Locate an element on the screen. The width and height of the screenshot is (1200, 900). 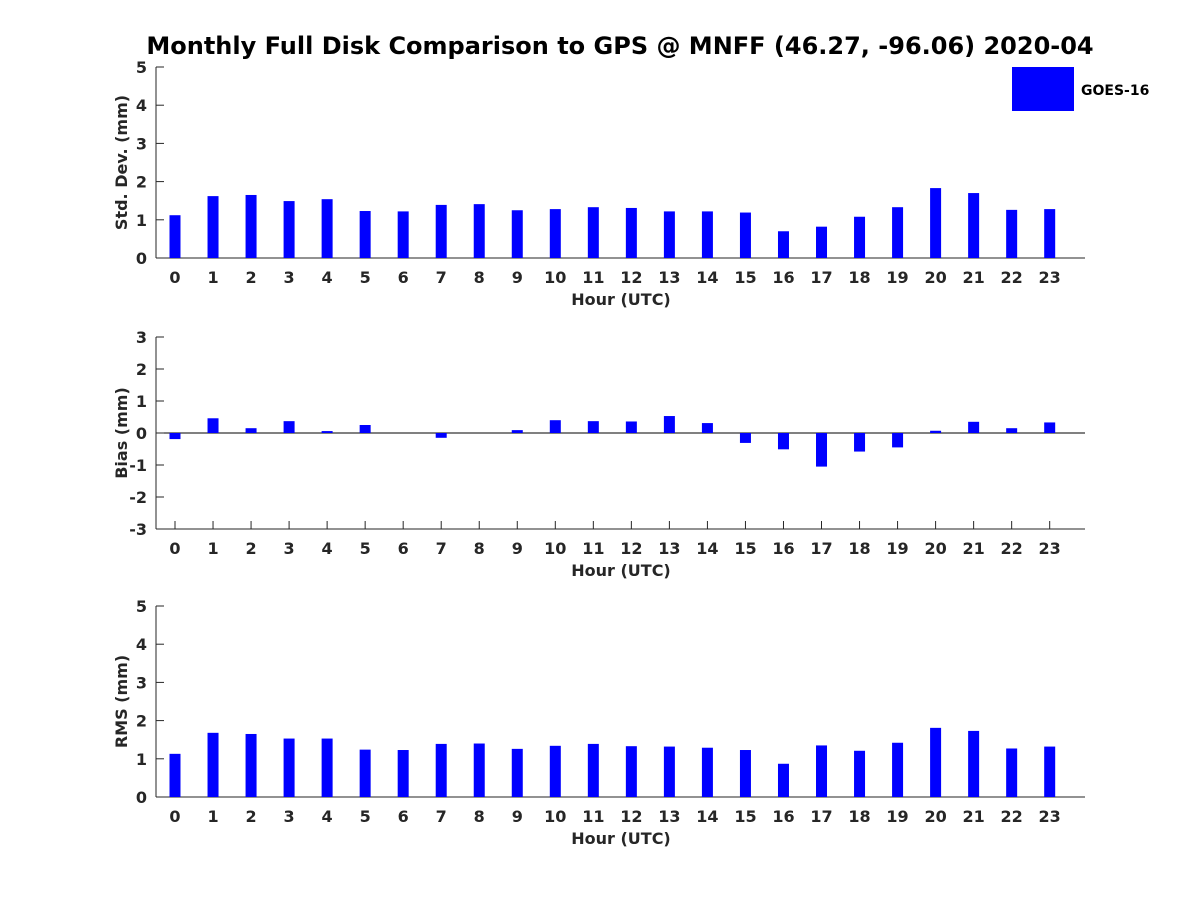
rms-y-tick-label: 3 is located at coordinates (141, 682).